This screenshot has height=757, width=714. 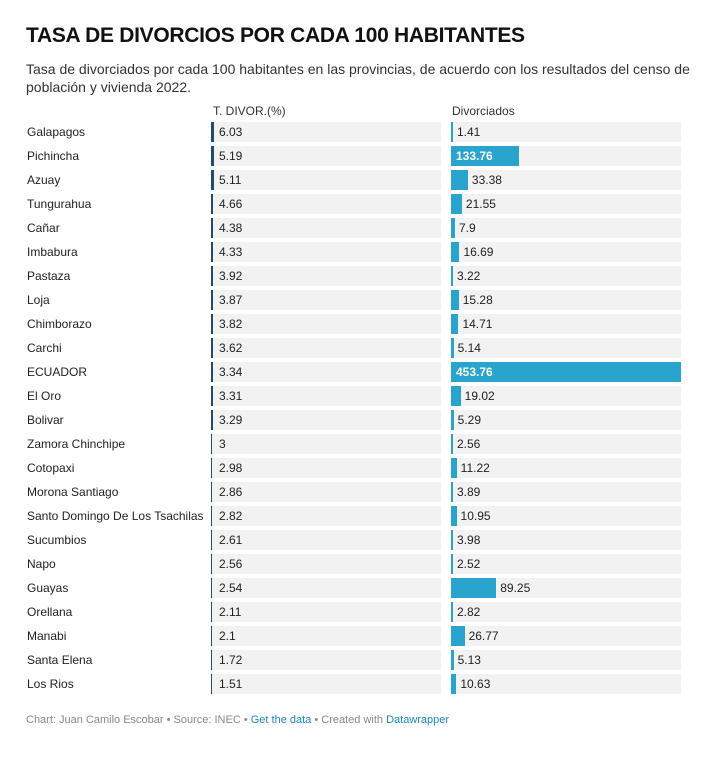 I want to click on row-label: Sucumbios, so click(x=57, y=540).